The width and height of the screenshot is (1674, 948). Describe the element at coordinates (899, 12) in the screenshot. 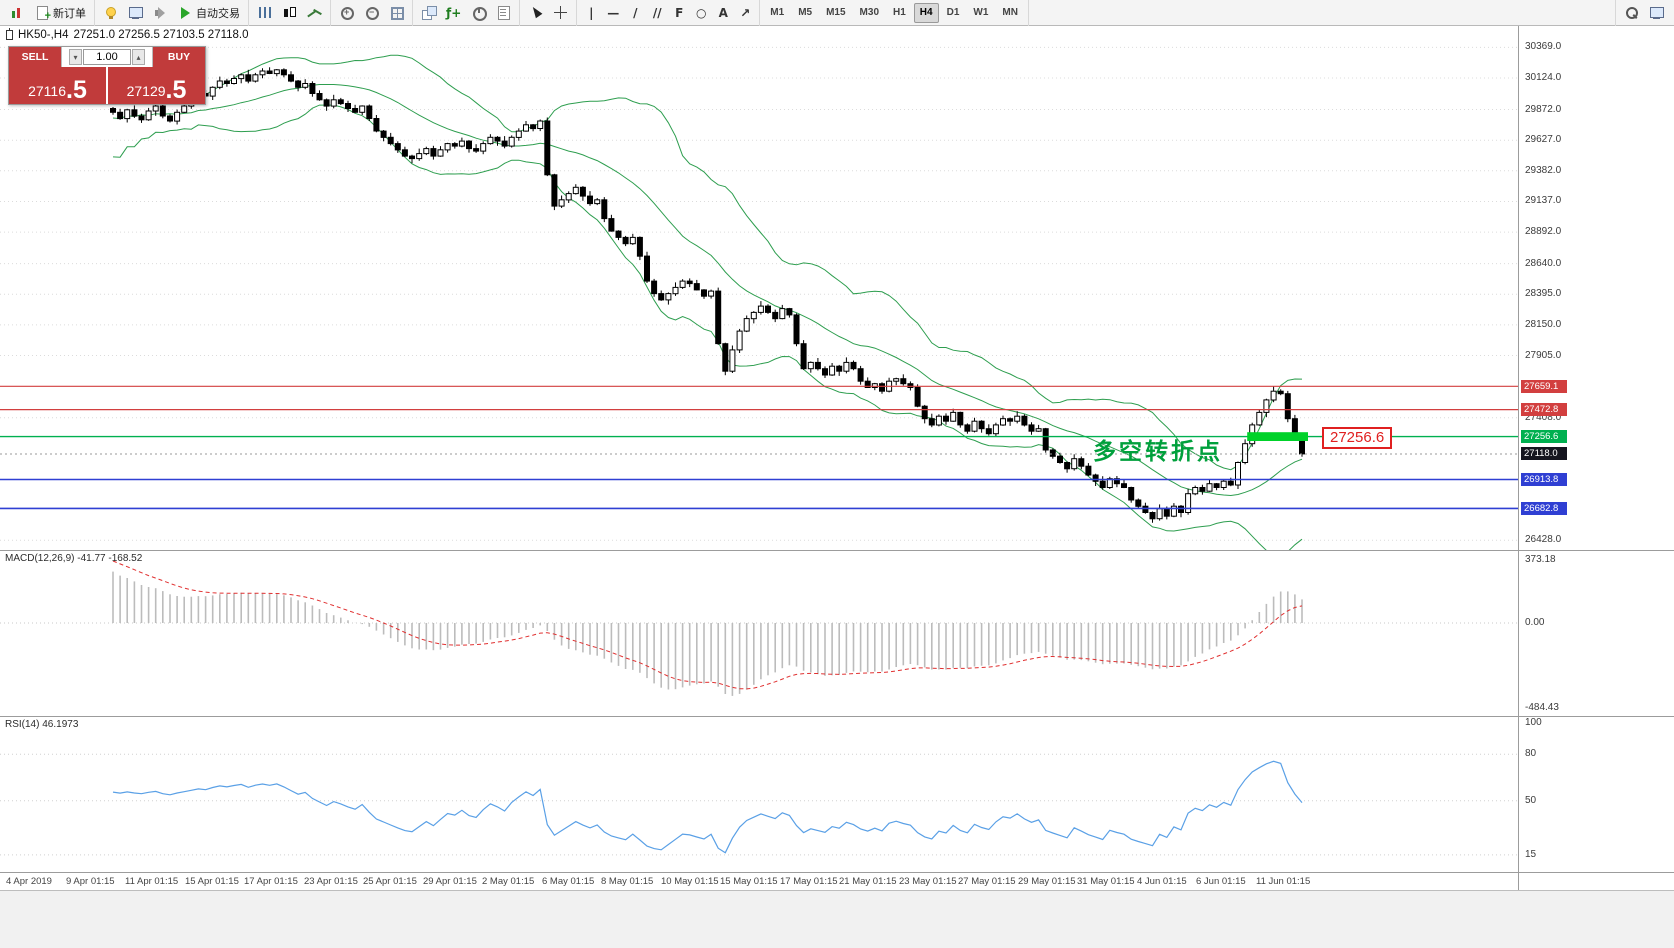

I see `timeframe-h1-button: H1` at that location.